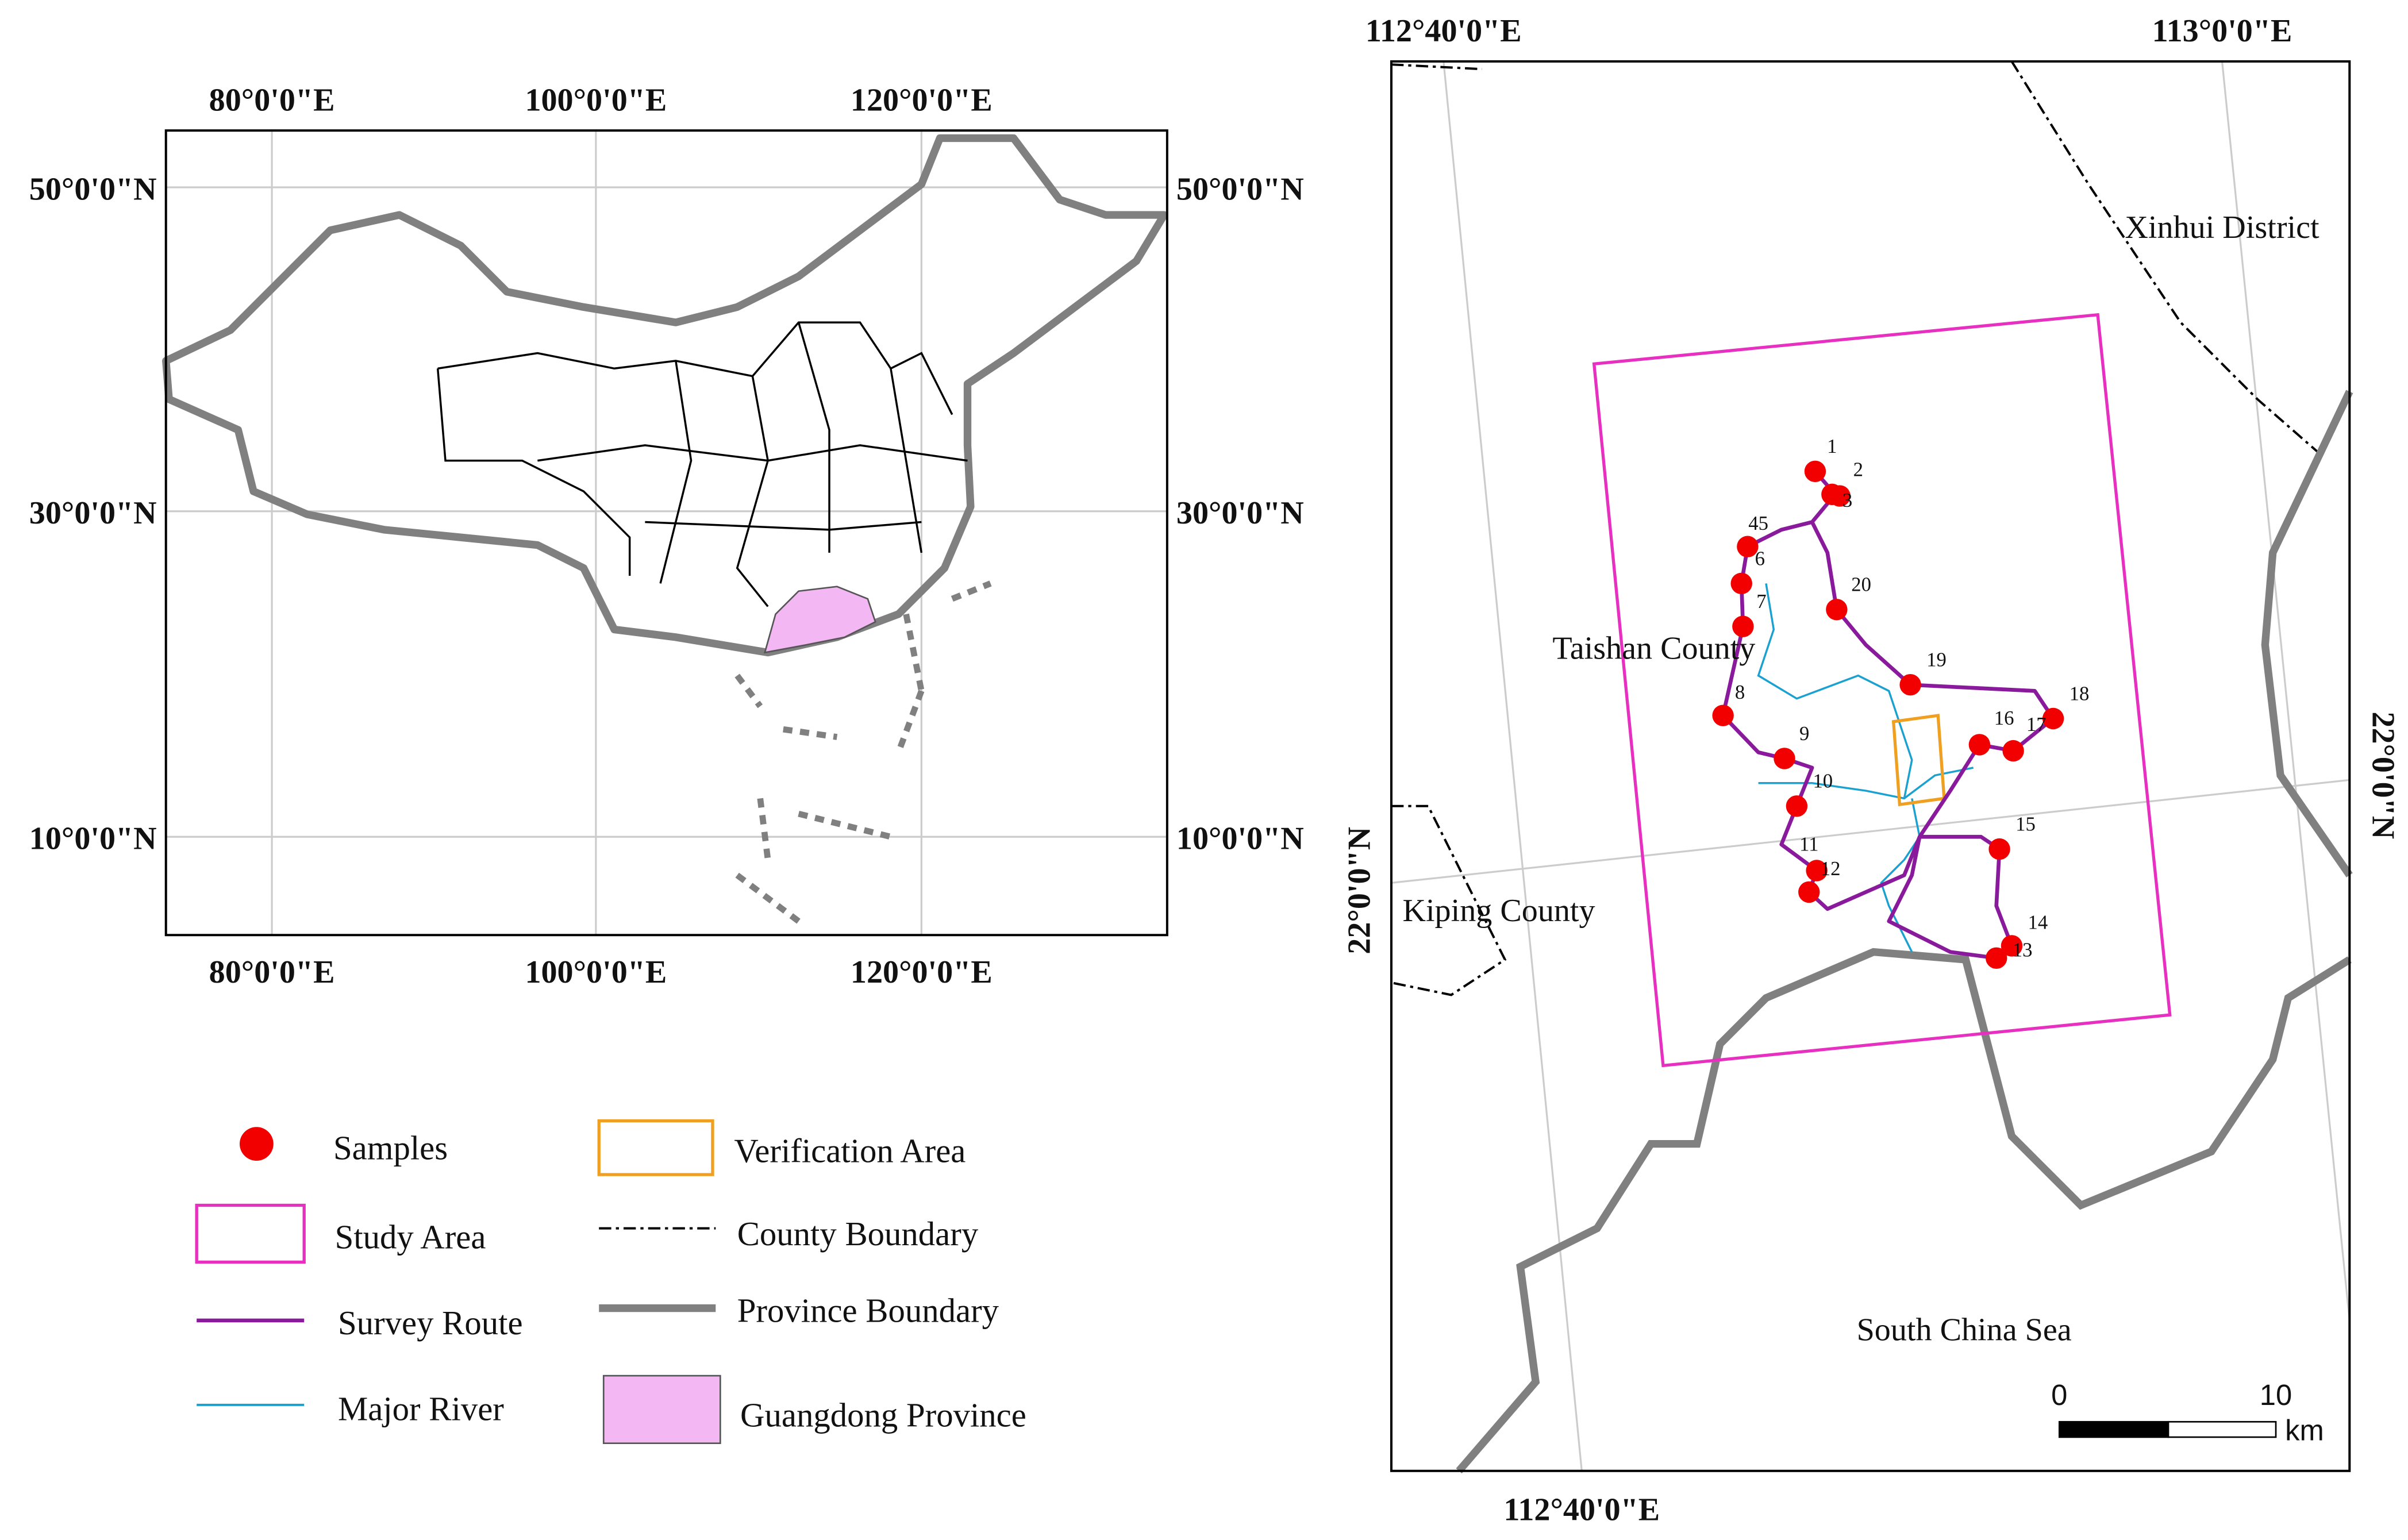 Image resolution: width=2408 pixels, height=1540 pixels. I want to click on place-label: South China Sea, so click(1964, 1330).